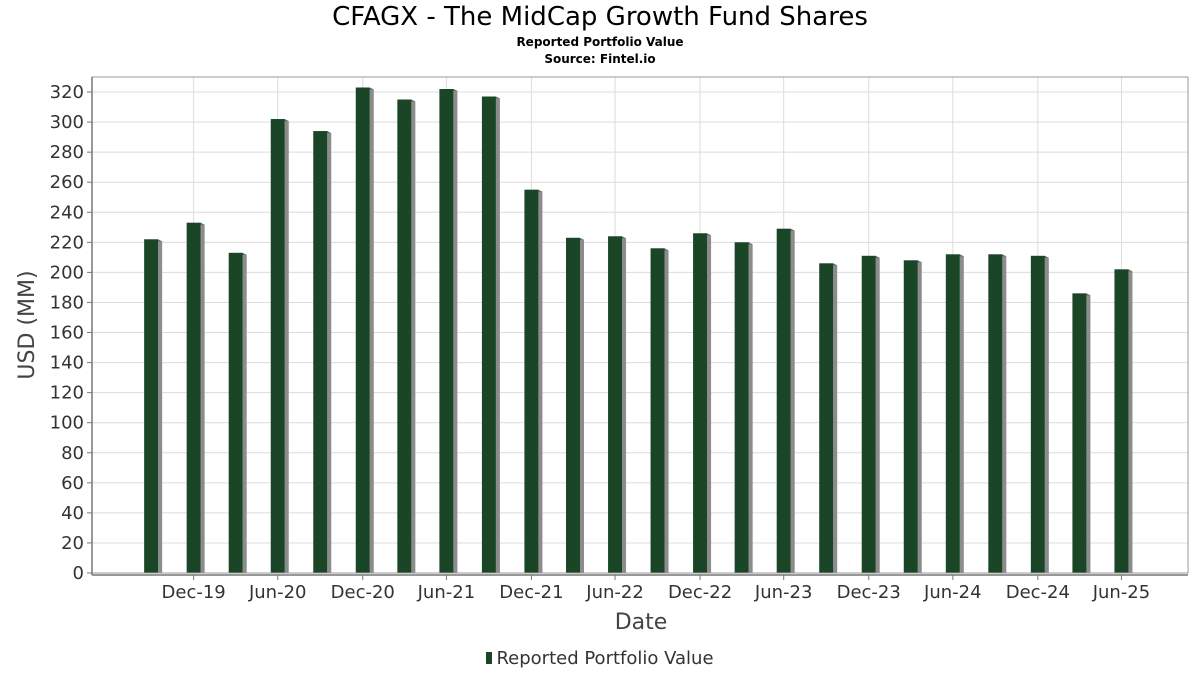  I want to click on legend: Reported Portfolio Value, so click(600, 659).